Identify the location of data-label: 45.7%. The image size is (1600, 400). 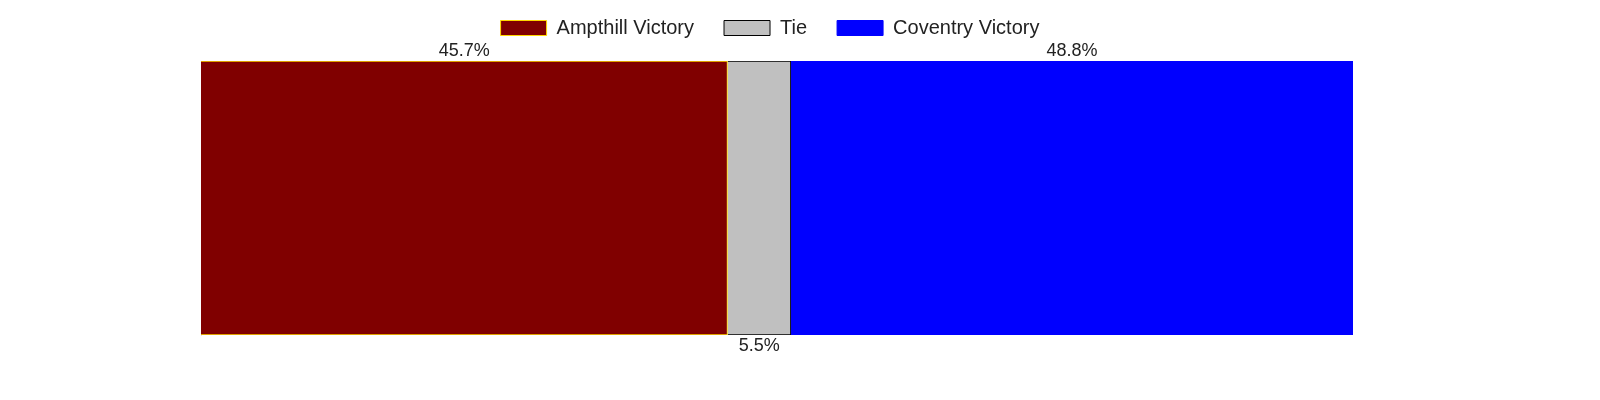
(464, 49).